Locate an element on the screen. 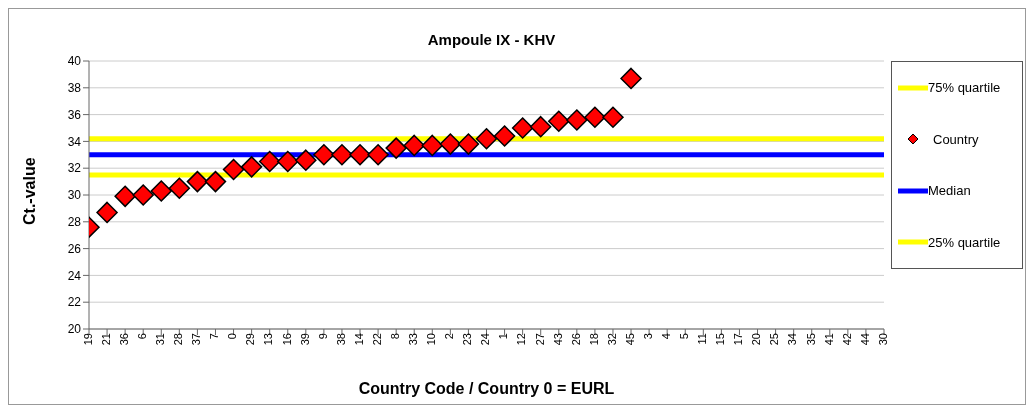  x-tick-label: 11 is located at coordinates (702, 339).